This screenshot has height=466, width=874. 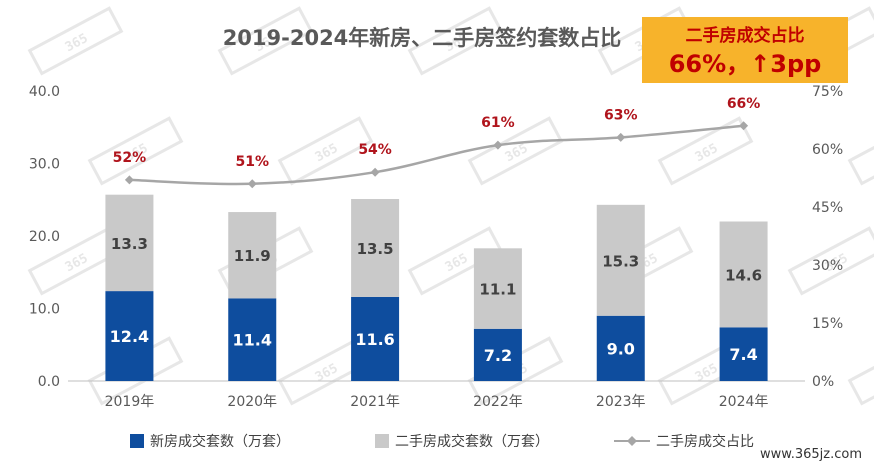 I want to click on y-right-tick: 0%, so click(x=823, y=382).